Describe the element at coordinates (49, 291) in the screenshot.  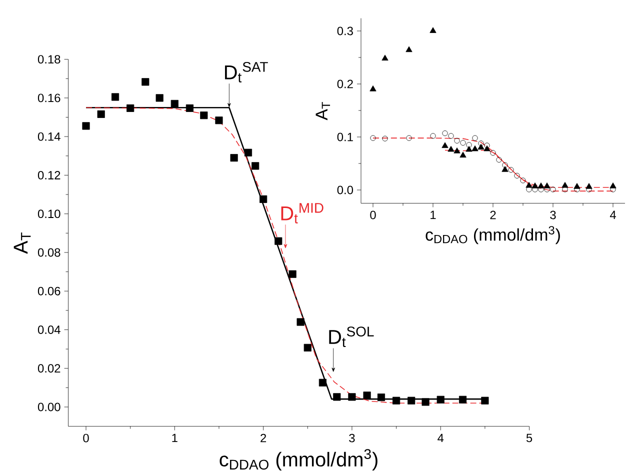
I see `y-tick-label: 0.06` at that location.